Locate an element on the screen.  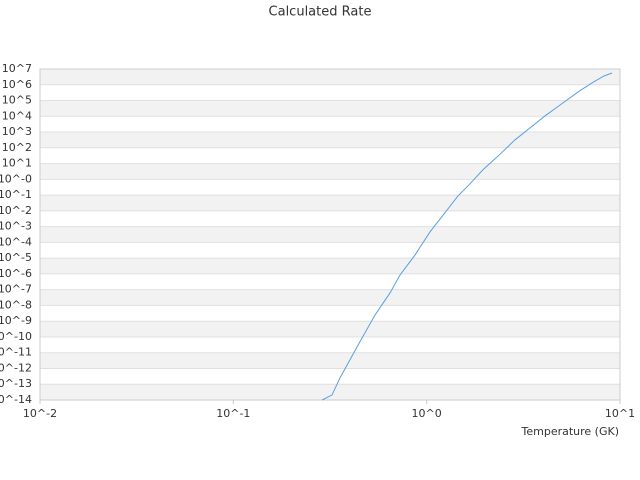
y-tick-label: 10^6 is located at coordinates (17, 84).